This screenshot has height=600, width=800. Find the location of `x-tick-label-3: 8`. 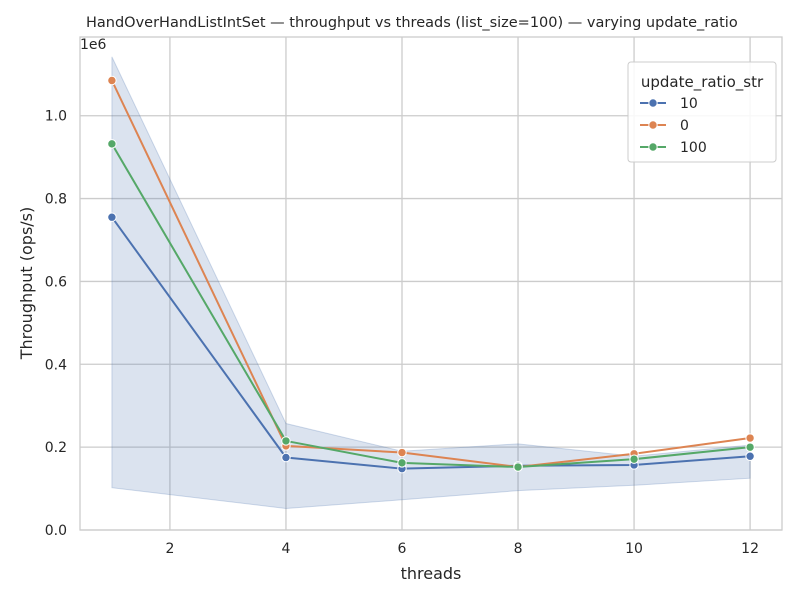

x-tick-label-3: 8 is located at coordinates (518, 549).